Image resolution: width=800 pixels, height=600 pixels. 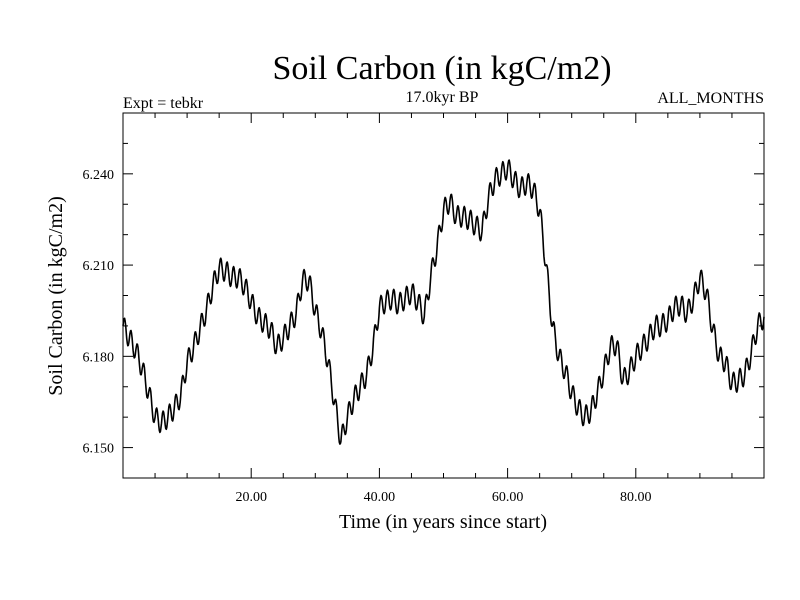 What do you see at coordinates (710, 98) in the screenshot?
I see `months-label: ALL_MONTHS` at bounding box center [710, 98].